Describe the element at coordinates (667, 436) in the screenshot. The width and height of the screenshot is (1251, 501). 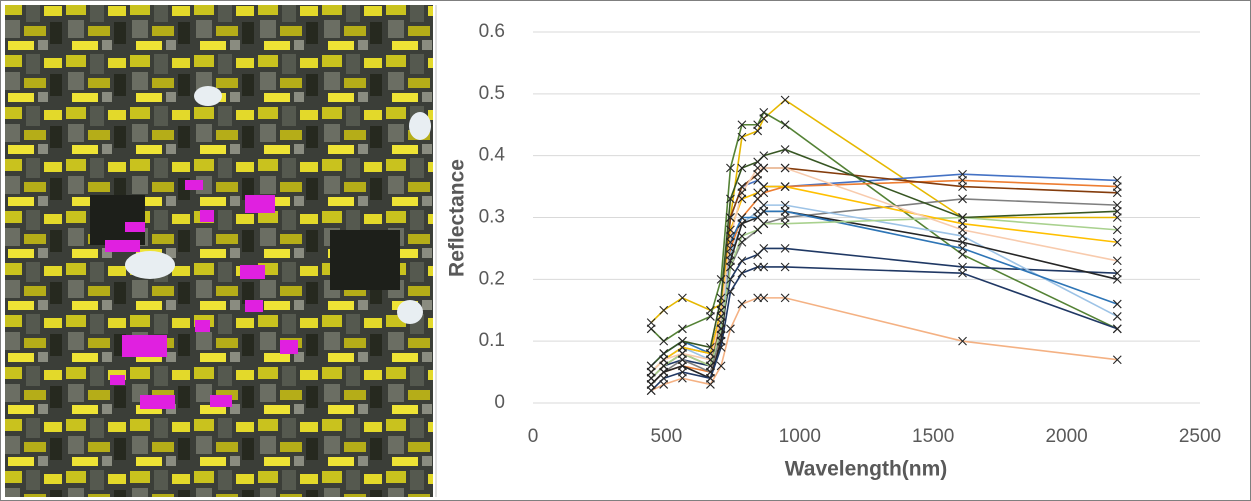
I see `x-tick-label: 500` at that location.